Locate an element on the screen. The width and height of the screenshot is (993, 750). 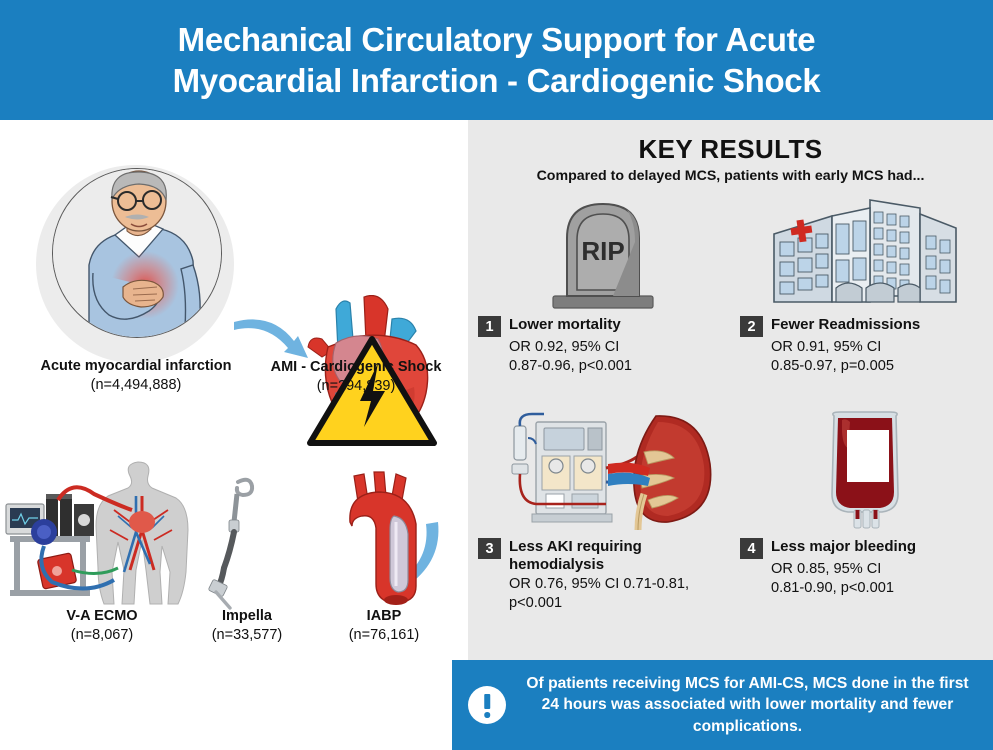
caption-cardiogenic-shock: AMI - Cardiogenic Shock (n=294,839) is located at coordinates (356, 377).